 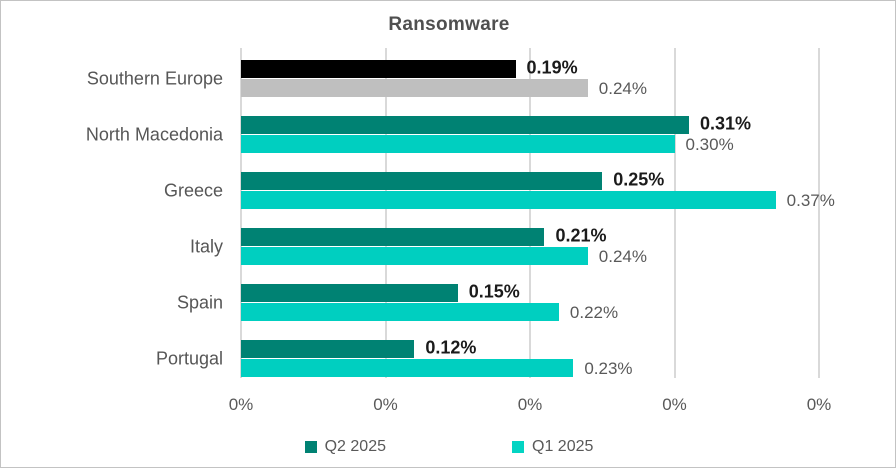 What do you see at coordinates (449, 24) in the screenshot?
I see `chart-title: Ransomware` at bounding box center [449, 24].